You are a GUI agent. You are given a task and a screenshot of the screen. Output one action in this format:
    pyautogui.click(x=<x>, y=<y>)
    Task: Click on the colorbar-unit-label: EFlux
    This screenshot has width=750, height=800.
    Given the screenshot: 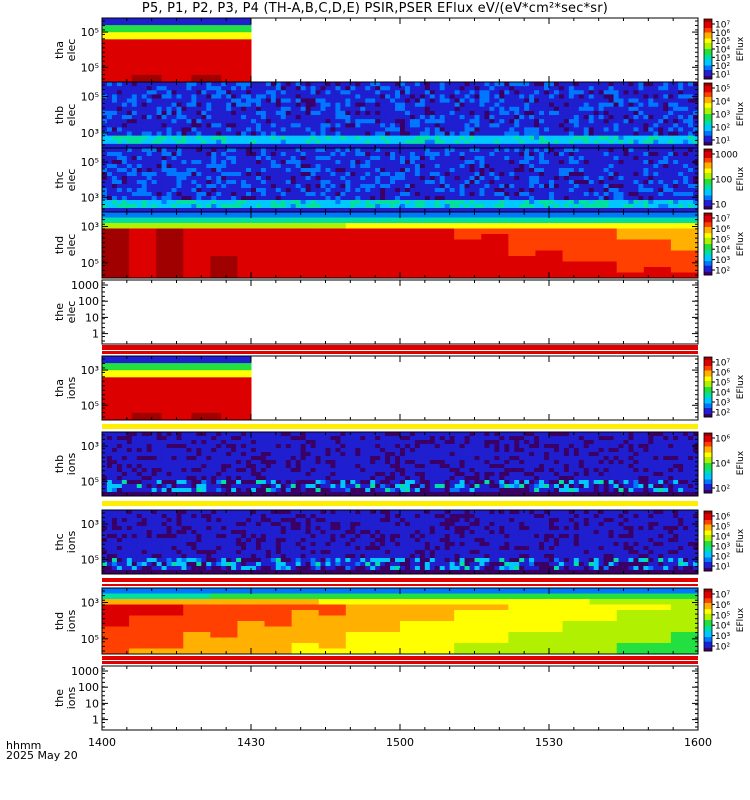 What is the action you would take?
    pyautogui.click(x=741, y=113)
    